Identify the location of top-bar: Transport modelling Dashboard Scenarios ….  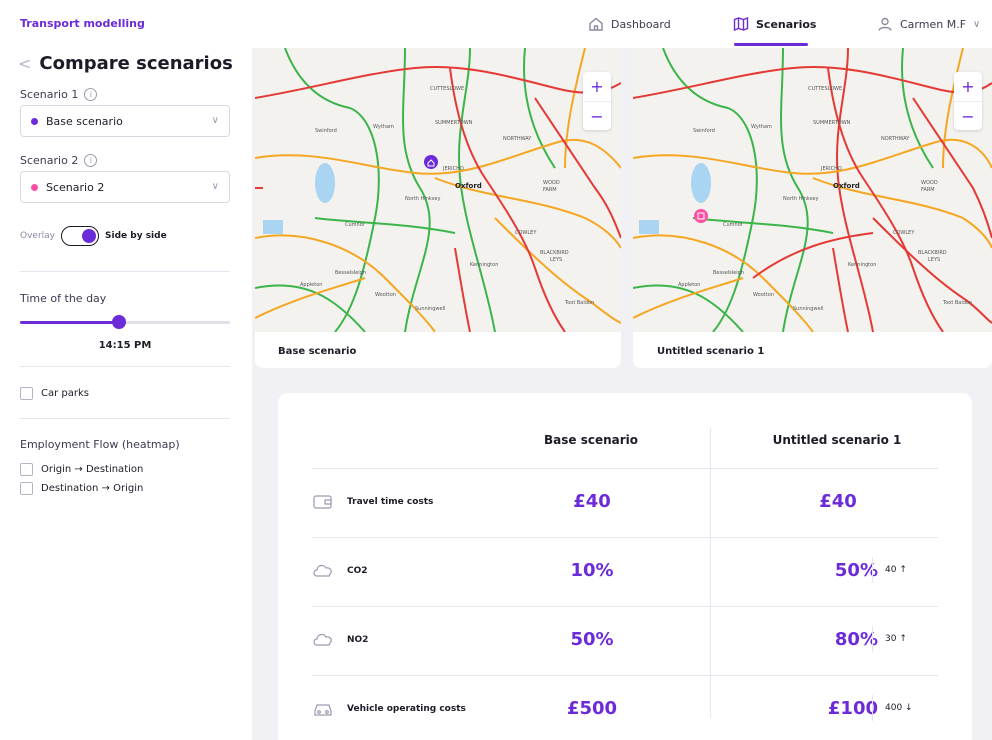
(496, 24).